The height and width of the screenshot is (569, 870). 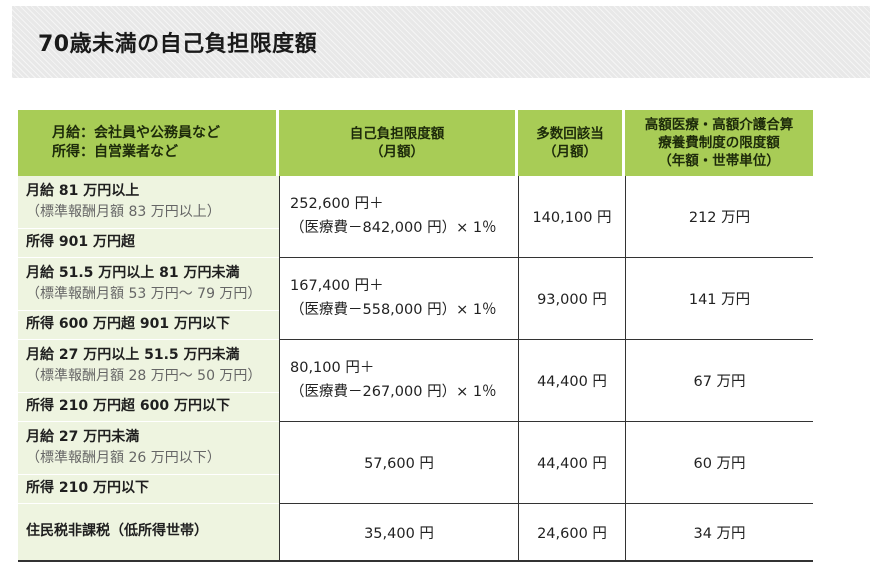 What do you see at coordinates (398, 381) in the screenshot?
I see `limit-cell: 80,100 円＋ （医療費－267,000 円）× 1％` at bounding box center [398, 381].